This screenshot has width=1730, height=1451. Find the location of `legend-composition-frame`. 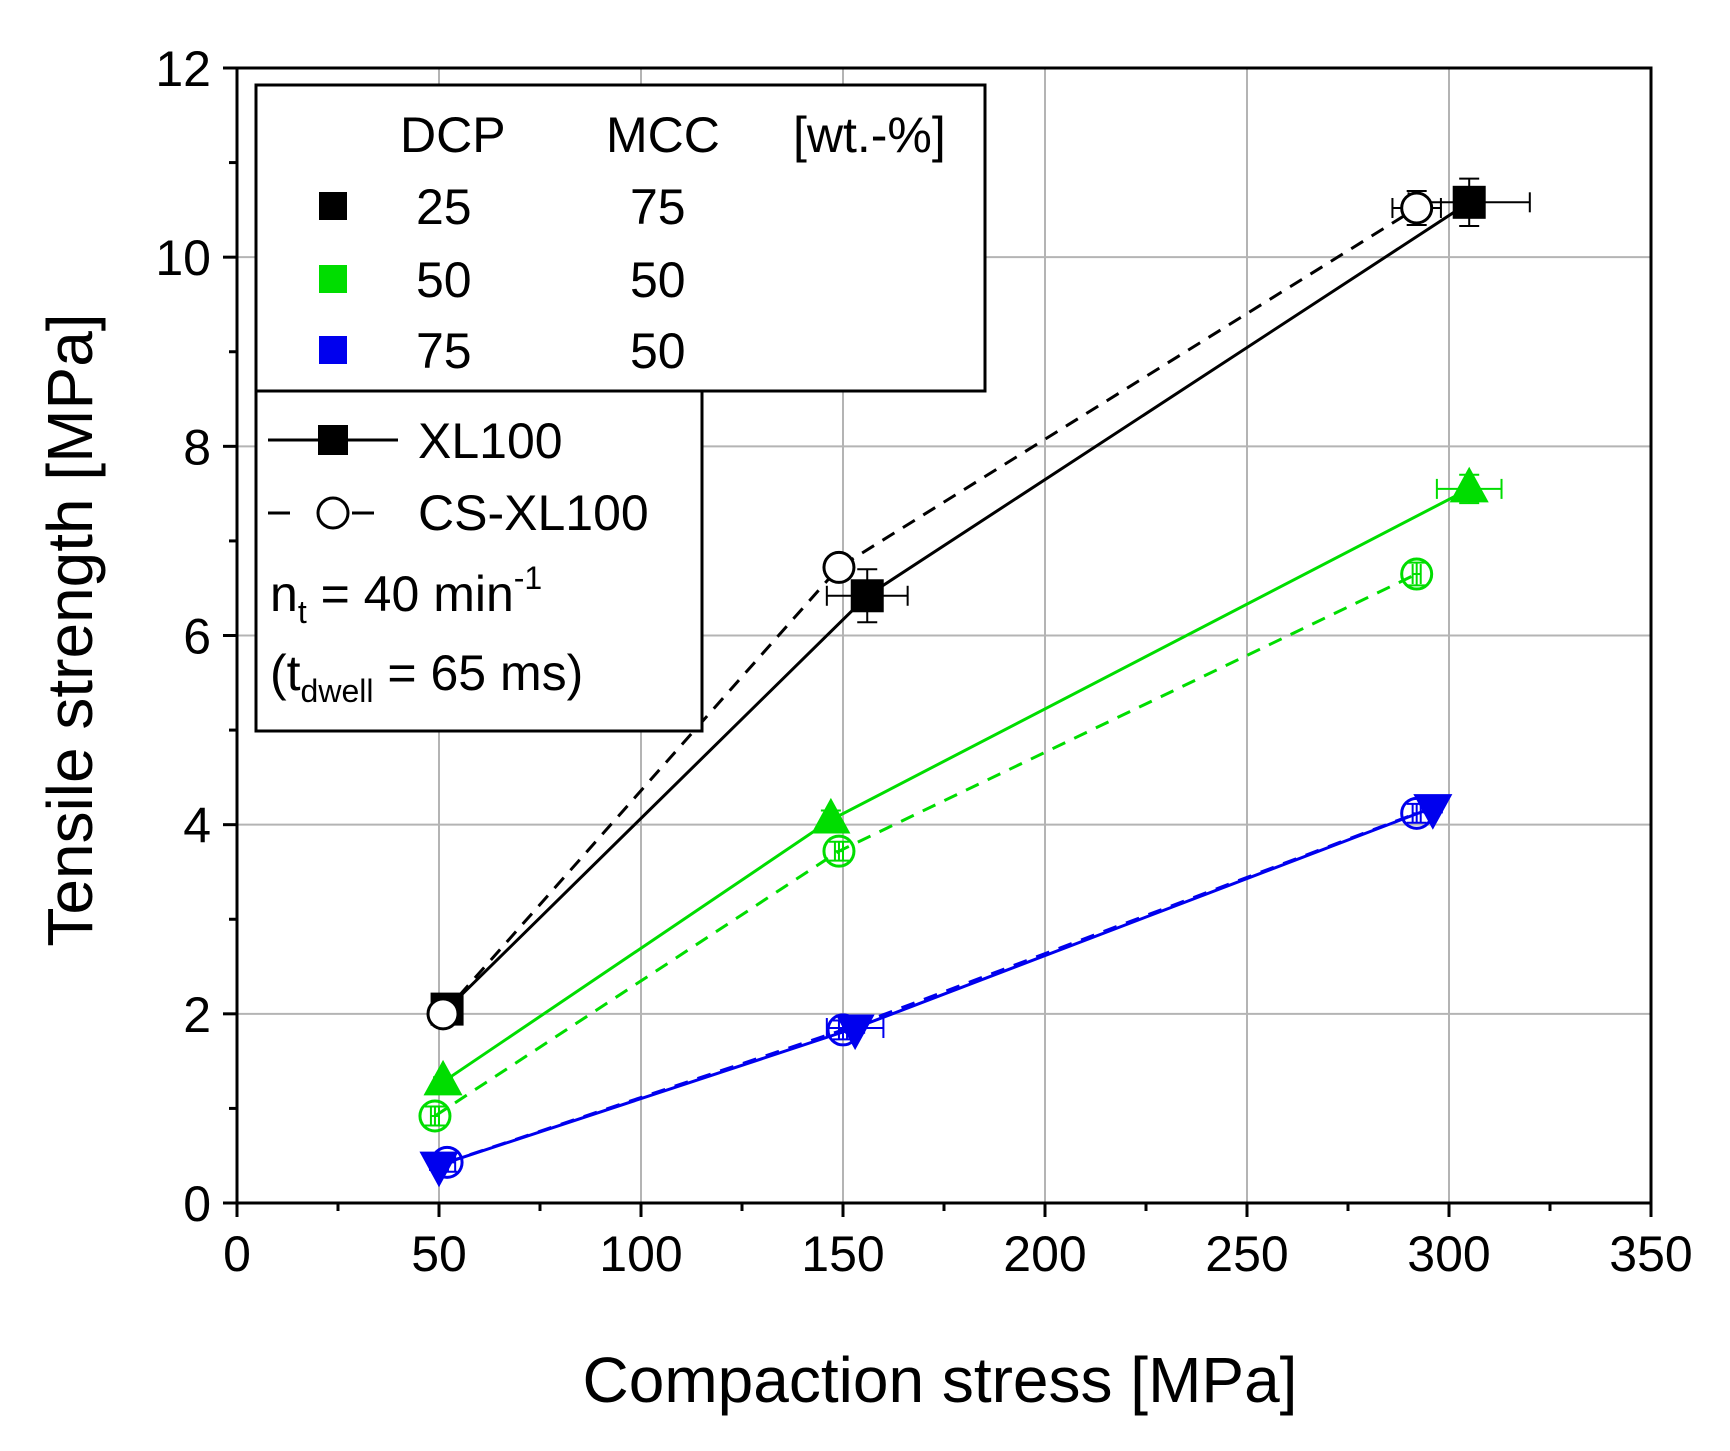

legend-composition-frame is located at coordinates (620, 238).